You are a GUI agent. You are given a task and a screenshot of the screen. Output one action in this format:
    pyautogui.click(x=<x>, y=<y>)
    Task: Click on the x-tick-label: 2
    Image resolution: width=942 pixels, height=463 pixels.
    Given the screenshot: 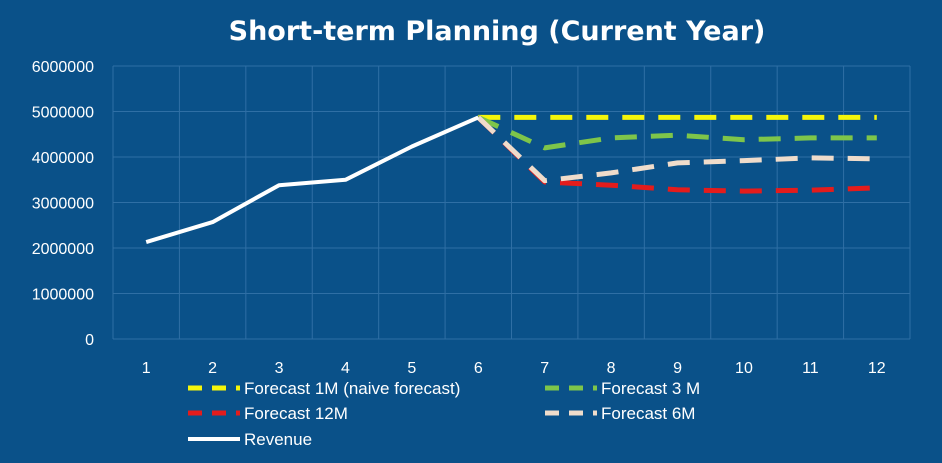 What is the action you would take?
    pyautogui.click(x=212, y=368)
    